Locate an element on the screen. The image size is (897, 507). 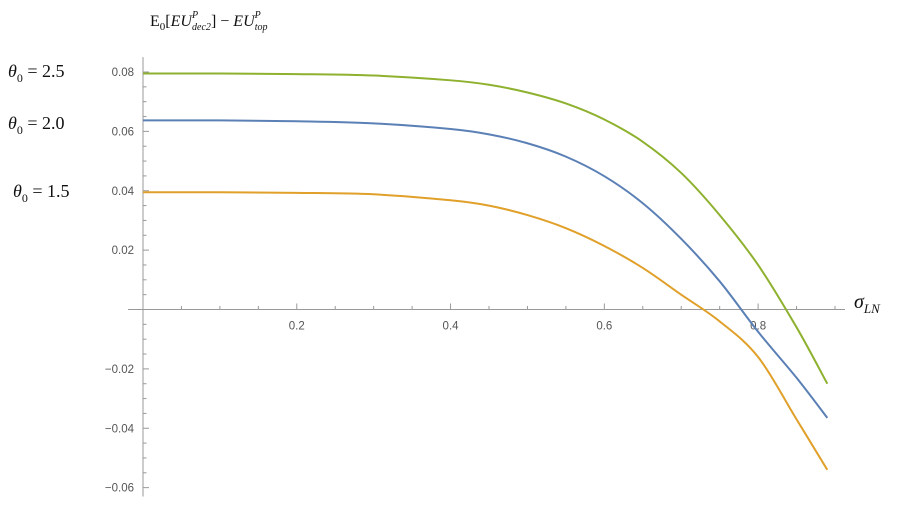
x-axis-title: σLN is located at coordinates (867, 303).